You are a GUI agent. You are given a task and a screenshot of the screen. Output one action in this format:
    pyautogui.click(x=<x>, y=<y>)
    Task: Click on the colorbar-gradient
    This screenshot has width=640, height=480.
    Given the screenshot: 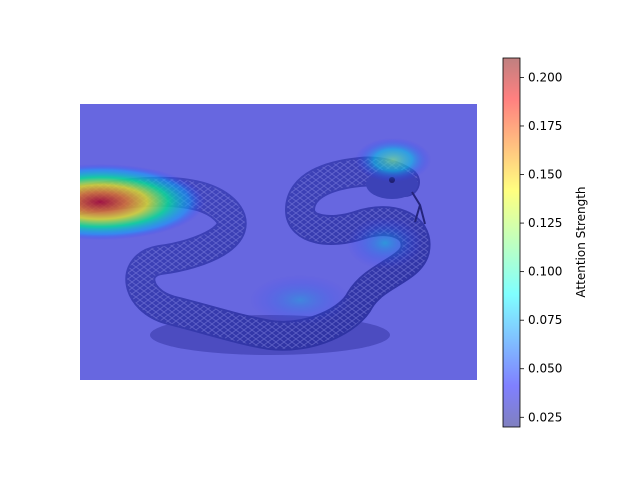 What is the action you would take?
    pyautogui.click(x=511, y=242)
    